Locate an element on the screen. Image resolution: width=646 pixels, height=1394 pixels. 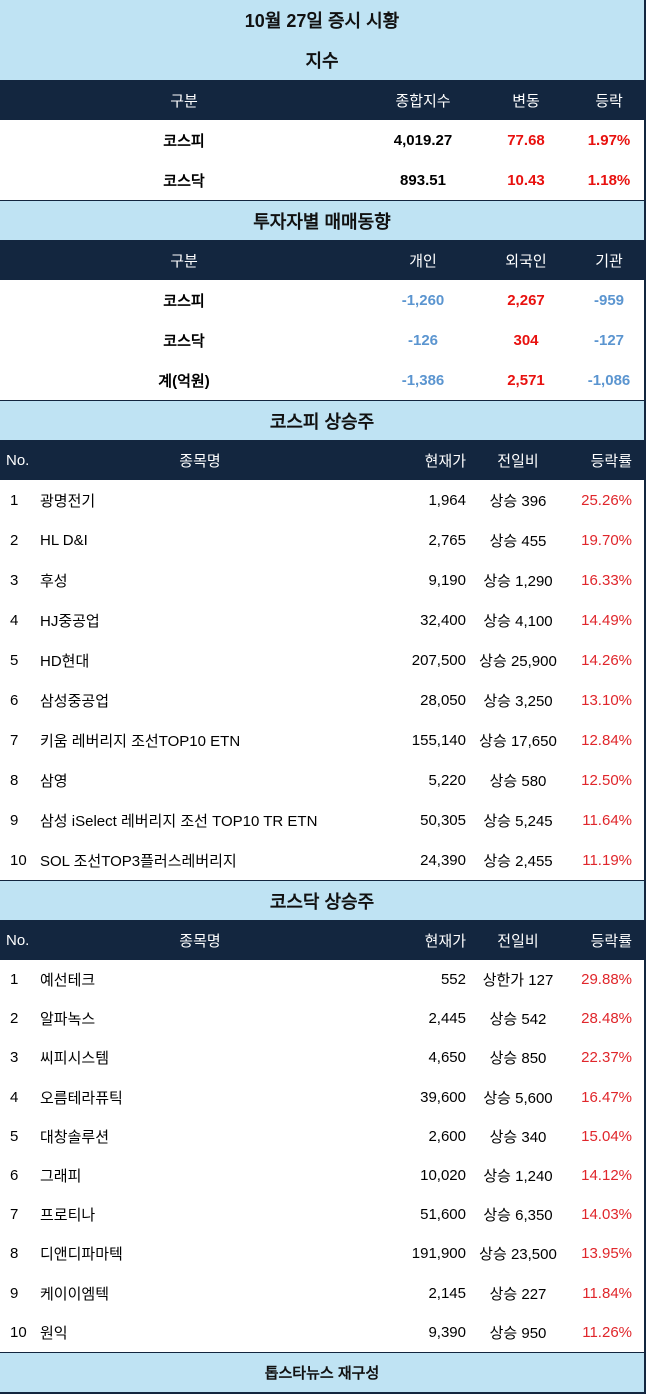
day-change: 상승 6,350 is located at coordinates (518, 1216).